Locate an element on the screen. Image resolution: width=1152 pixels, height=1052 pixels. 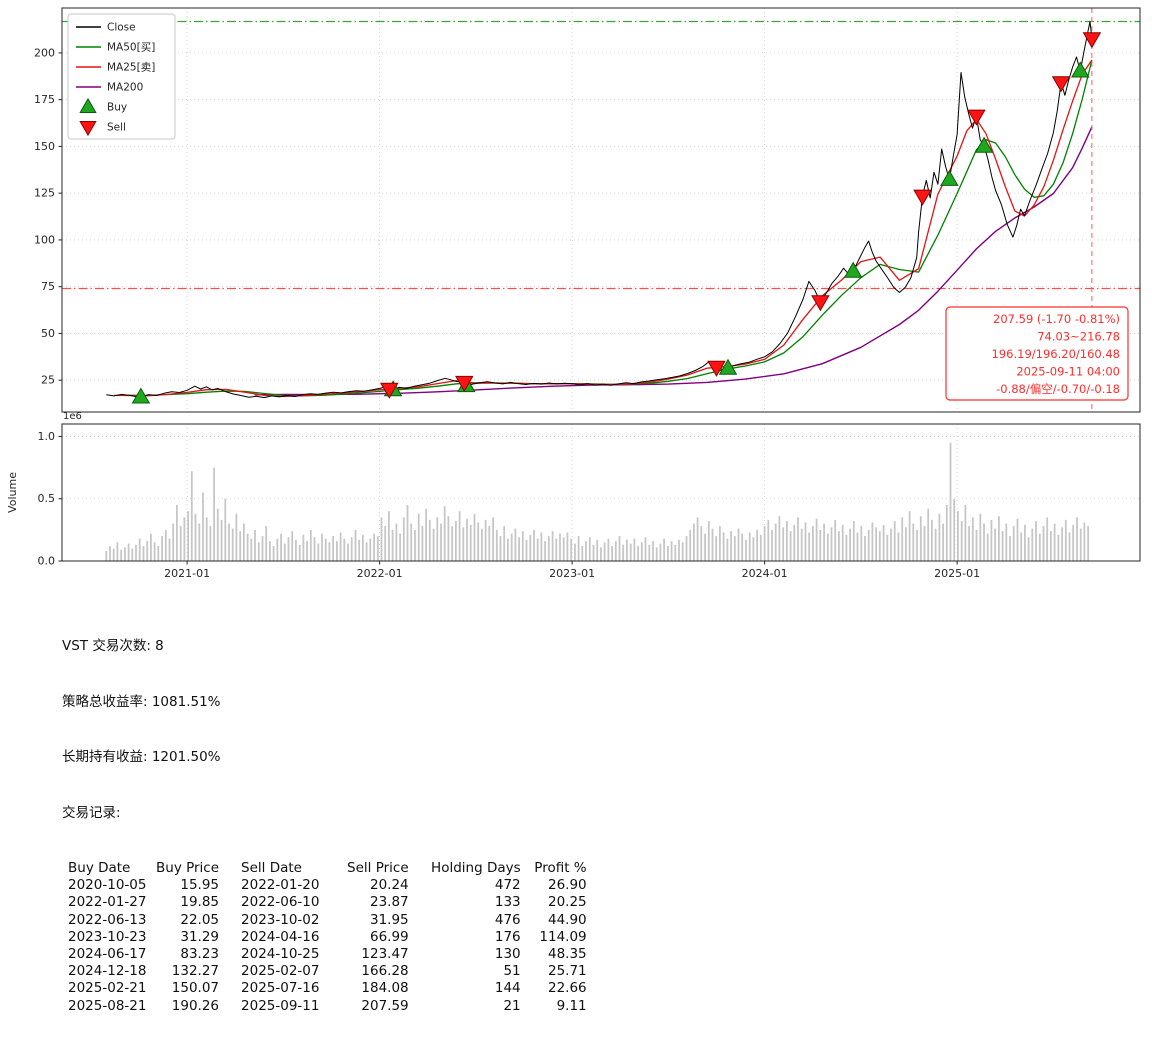
svg-text: 0.5 is located at coordinates (47, 498).